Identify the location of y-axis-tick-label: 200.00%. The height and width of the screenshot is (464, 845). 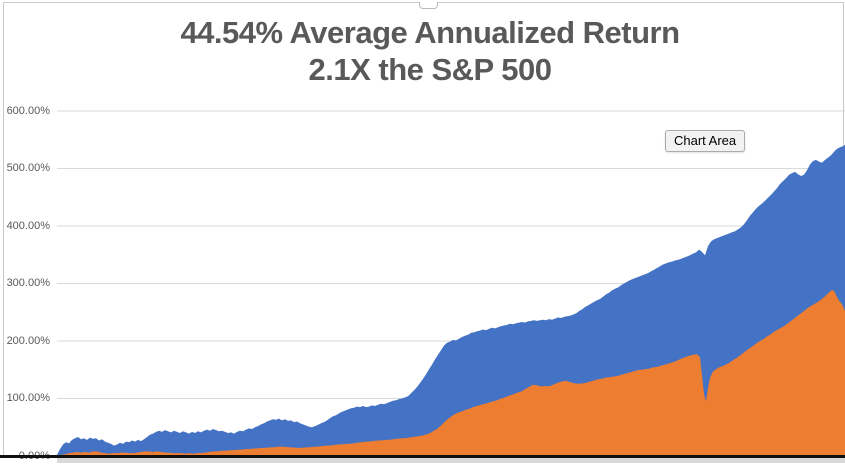
(28, 340).